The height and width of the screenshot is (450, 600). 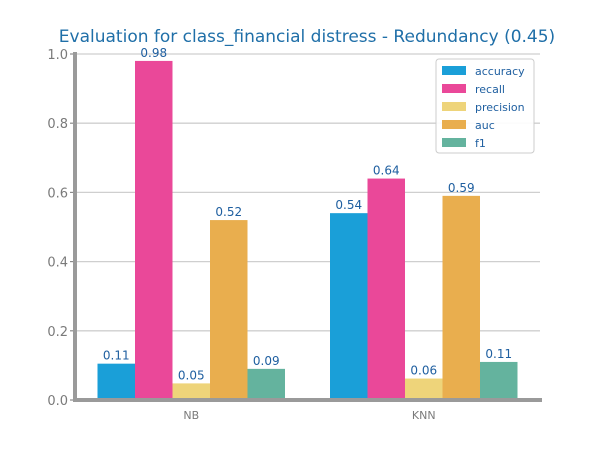 What do you see at coordinates (499, 380) in the screenshot?
I see `bar-f1-KNN` at bounding box center [499, 380].